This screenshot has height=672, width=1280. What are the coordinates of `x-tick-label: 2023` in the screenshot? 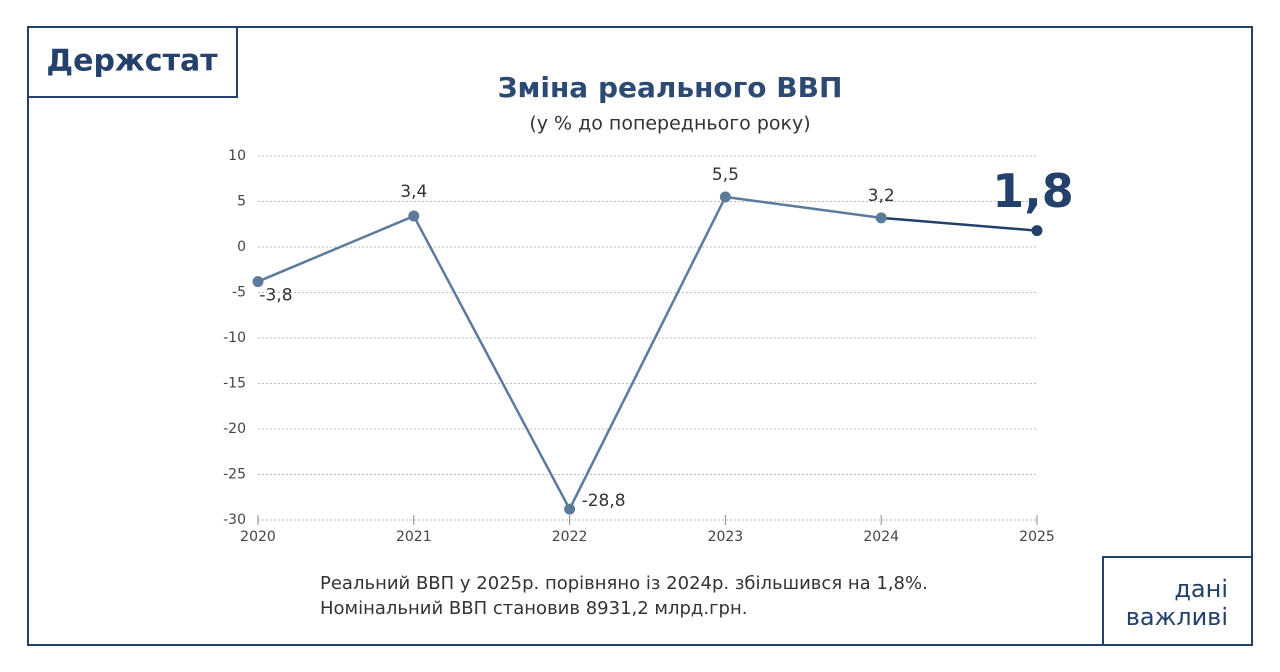 It's located at (726, 537).